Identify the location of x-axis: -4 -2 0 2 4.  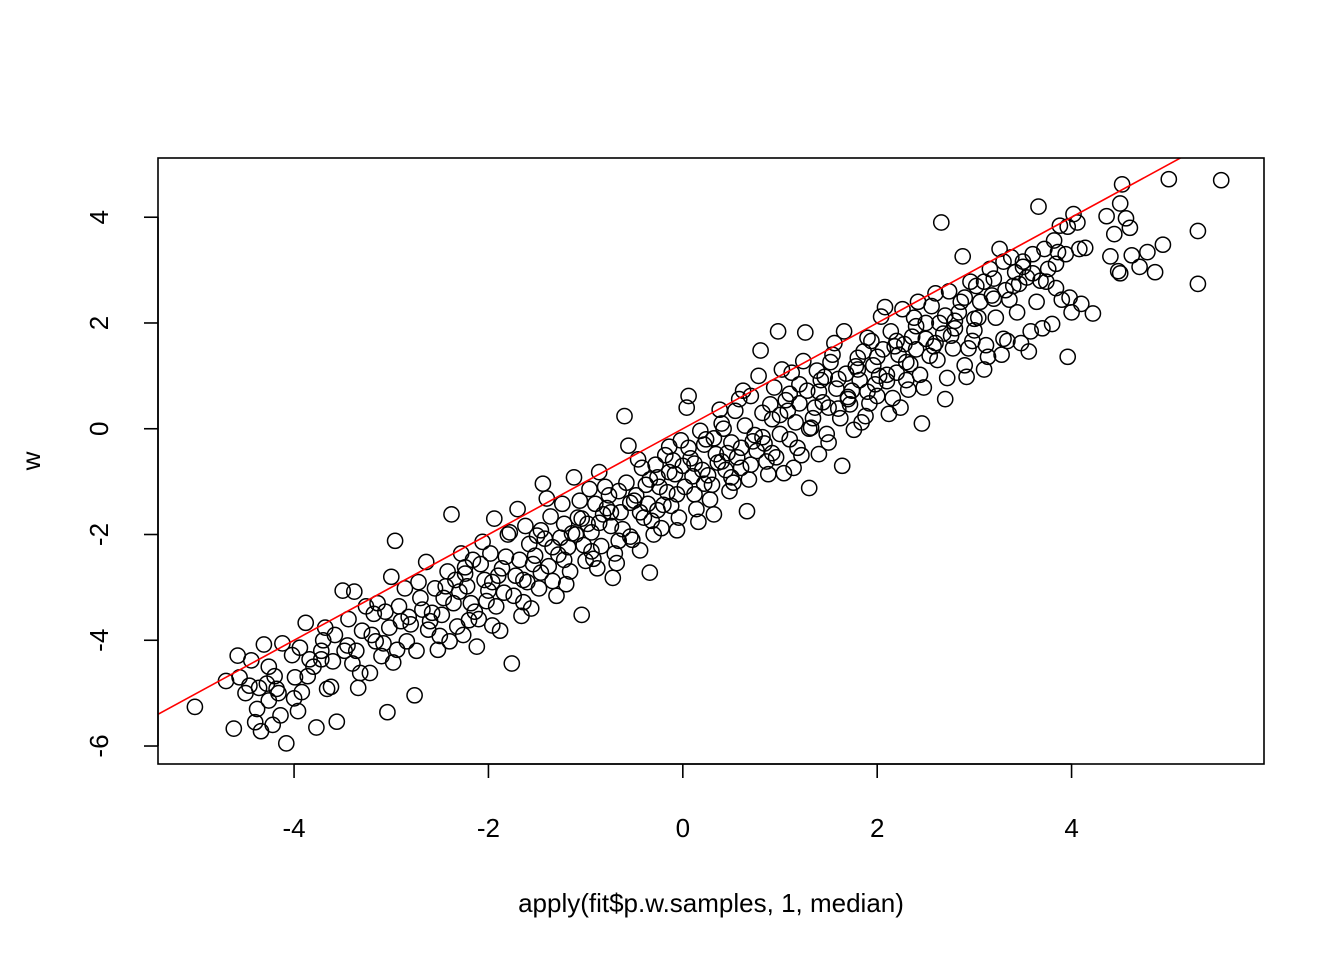
(681, 803).